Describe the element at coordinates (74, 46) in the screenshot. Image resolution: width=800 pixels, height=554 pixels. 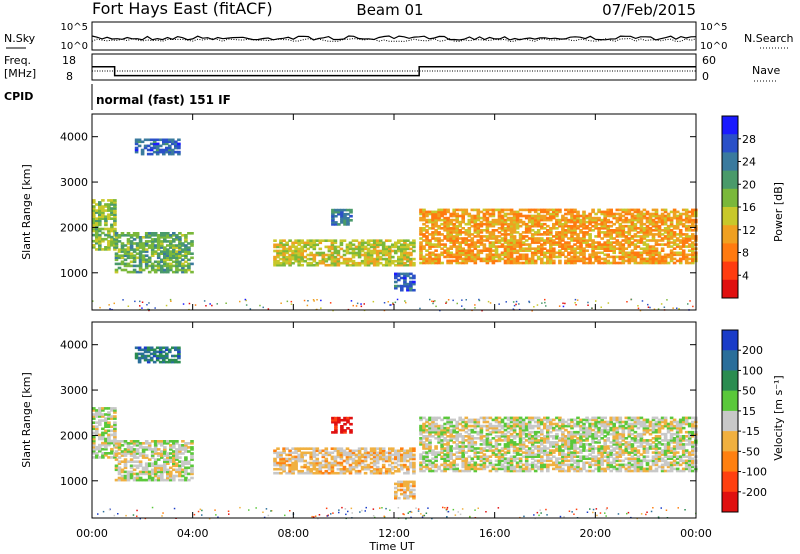
I see `nsky-tick-low: 10^0` at that location.